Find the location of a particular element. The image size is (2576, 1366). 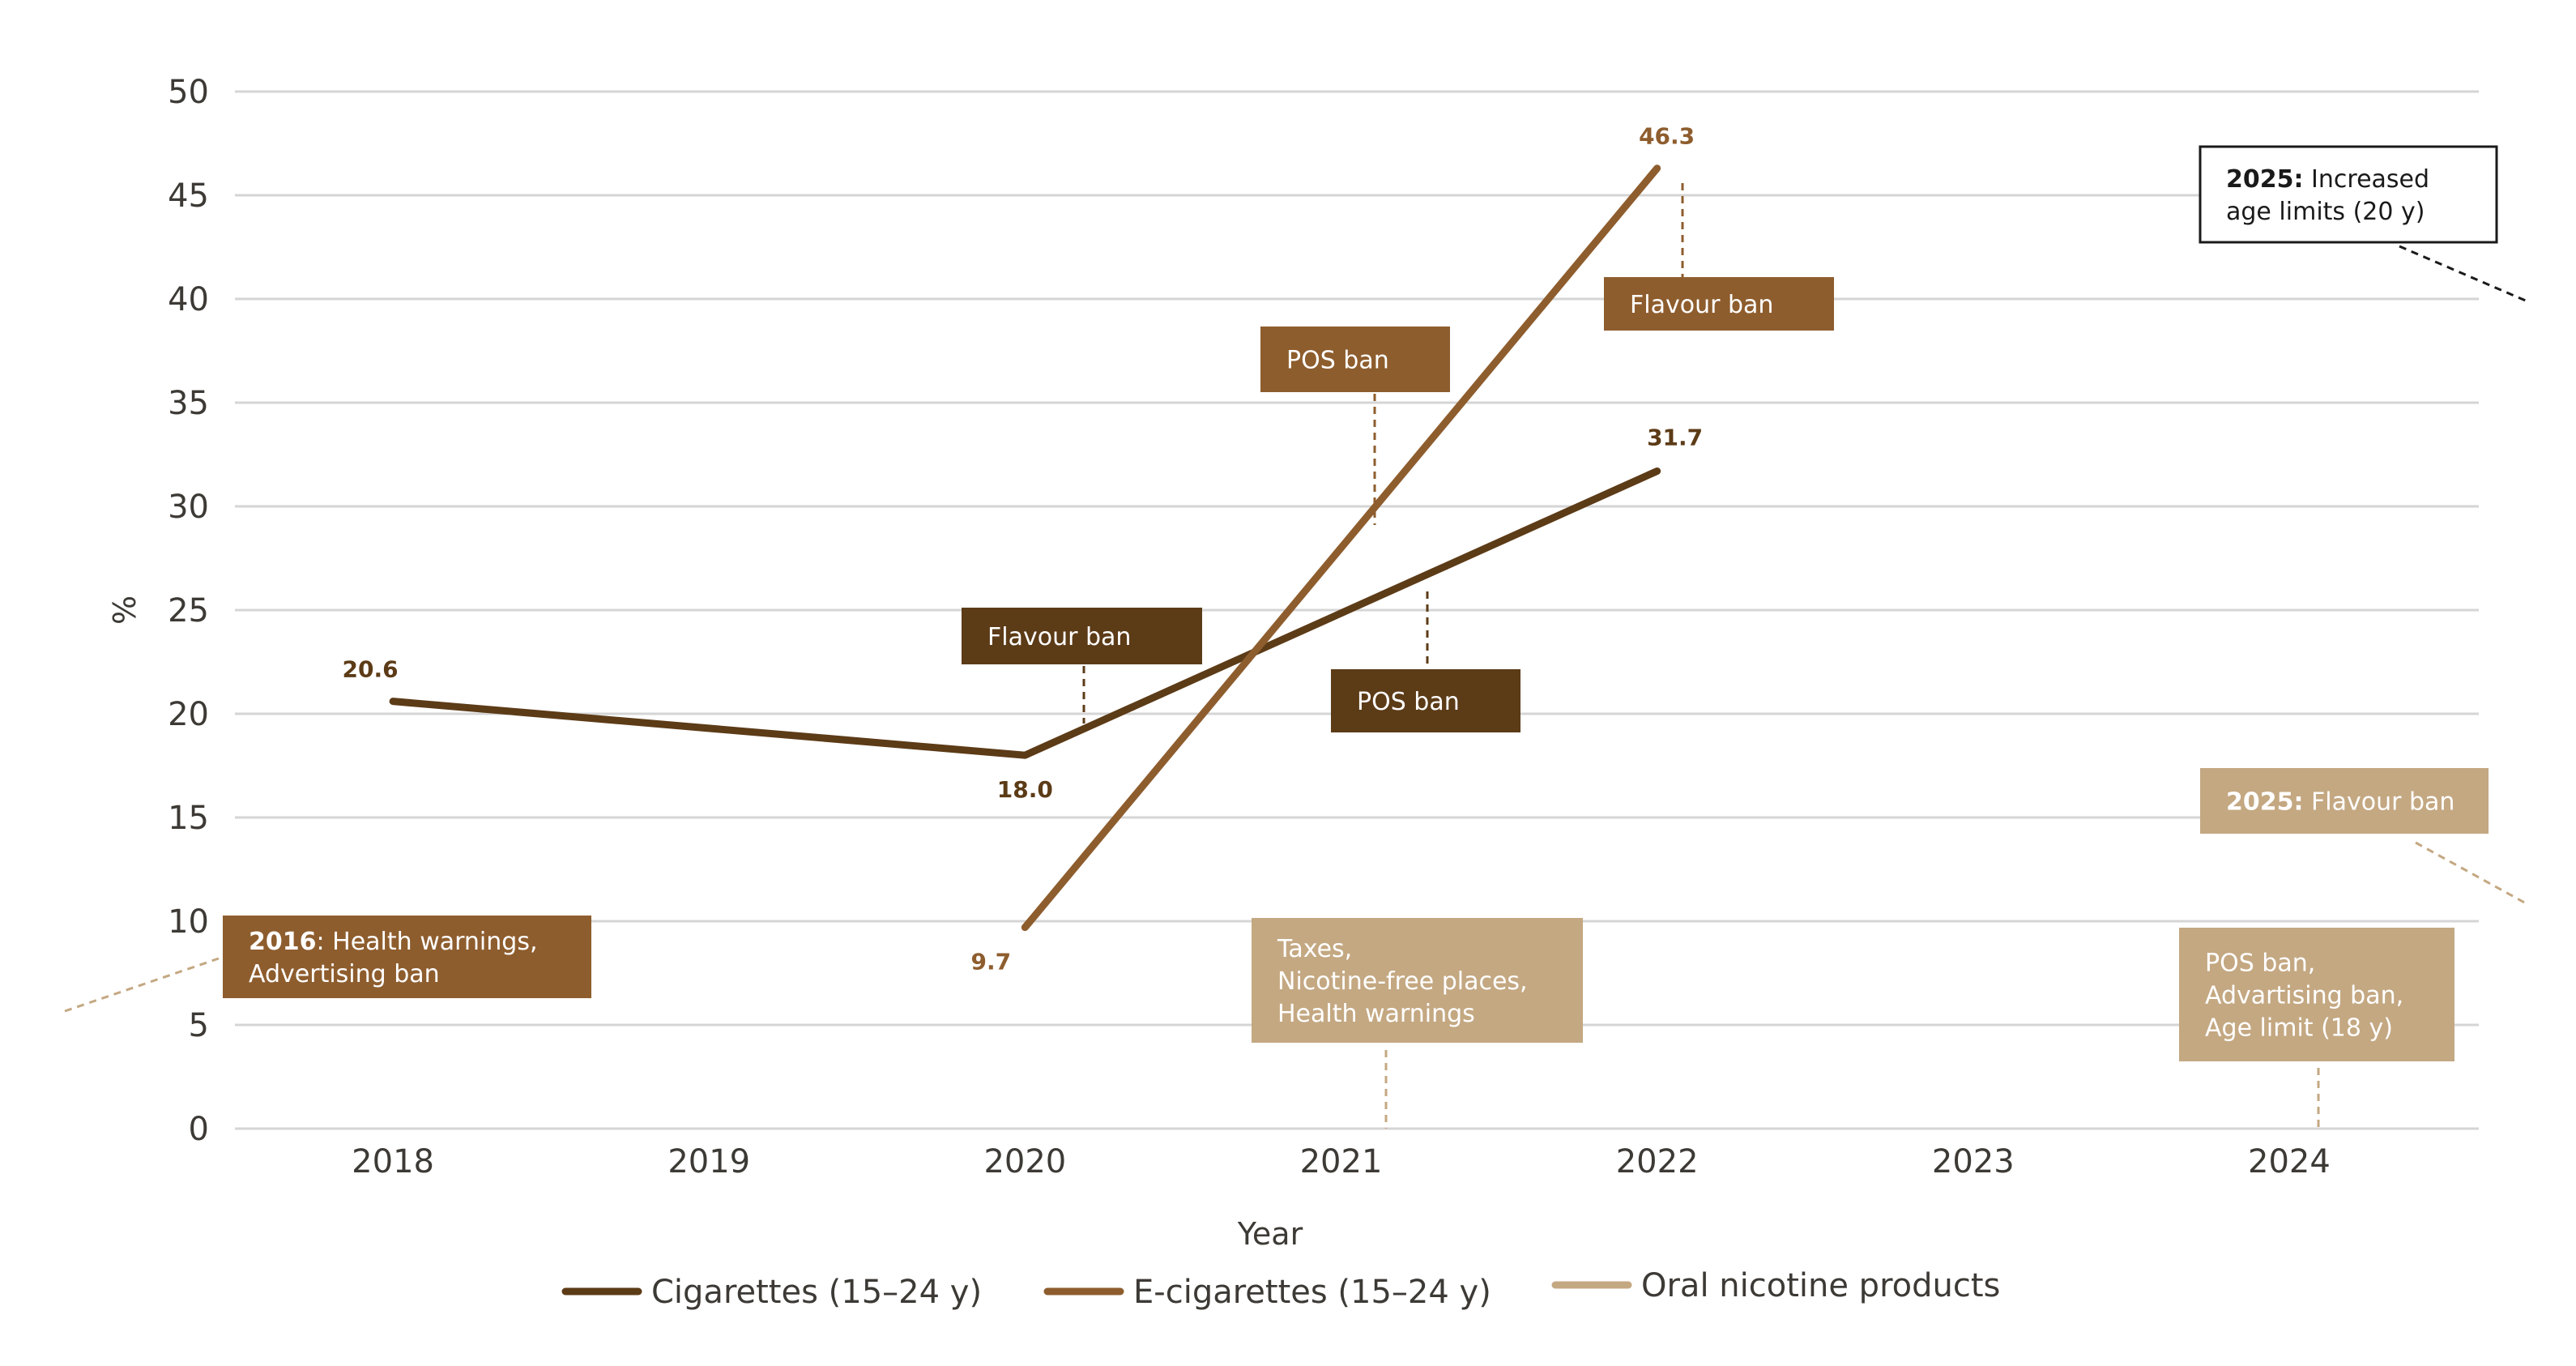

annotation-text: Health warnings is located at coordinates (1376, 1014).